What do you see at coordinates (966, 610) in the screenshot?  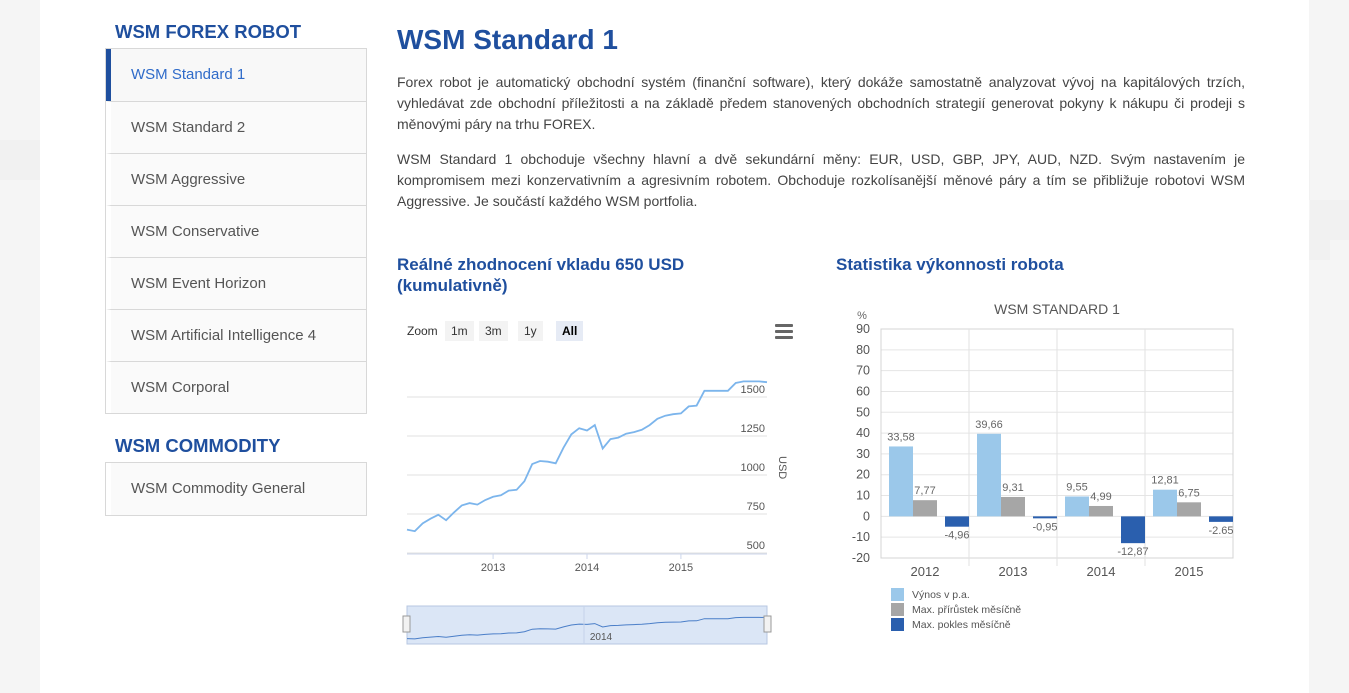 I see `legend-label: Max. přírůstek měsíčně` at bounding box center [966, 610].